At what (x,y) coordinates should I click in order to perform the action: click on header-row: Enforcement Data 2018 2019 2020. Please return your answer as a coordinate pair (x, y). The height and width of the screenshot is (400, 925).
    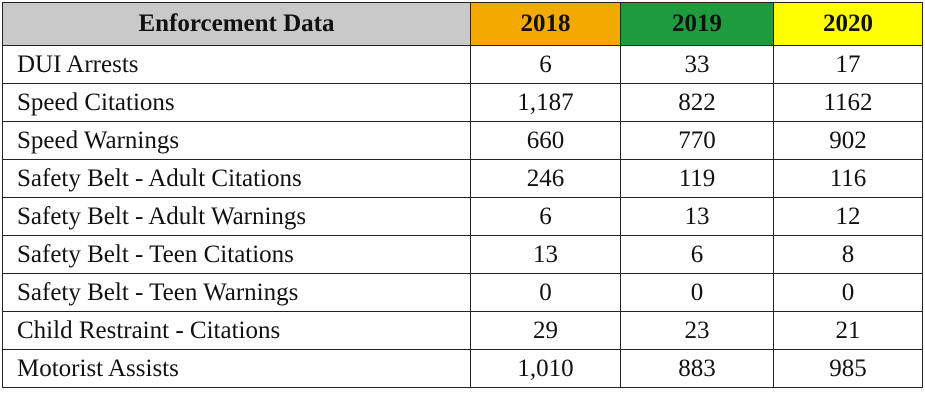
    Looking at the image, I should click on (462, 24).